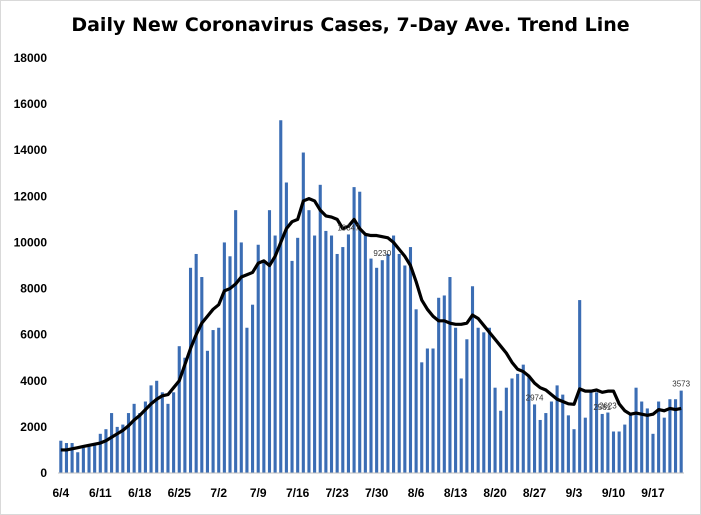 This screenshot has width=701, height=515. I want to click on x-tick-label: 8/6, so click(416, 493).